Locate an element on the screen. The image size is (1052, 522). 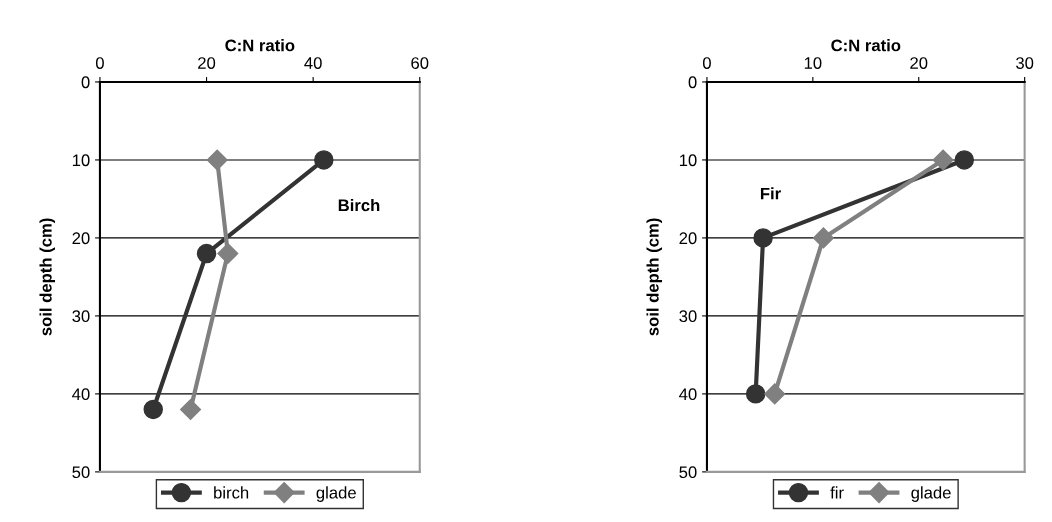
x-tick-label: 10 is located at coordinates (813, 63).